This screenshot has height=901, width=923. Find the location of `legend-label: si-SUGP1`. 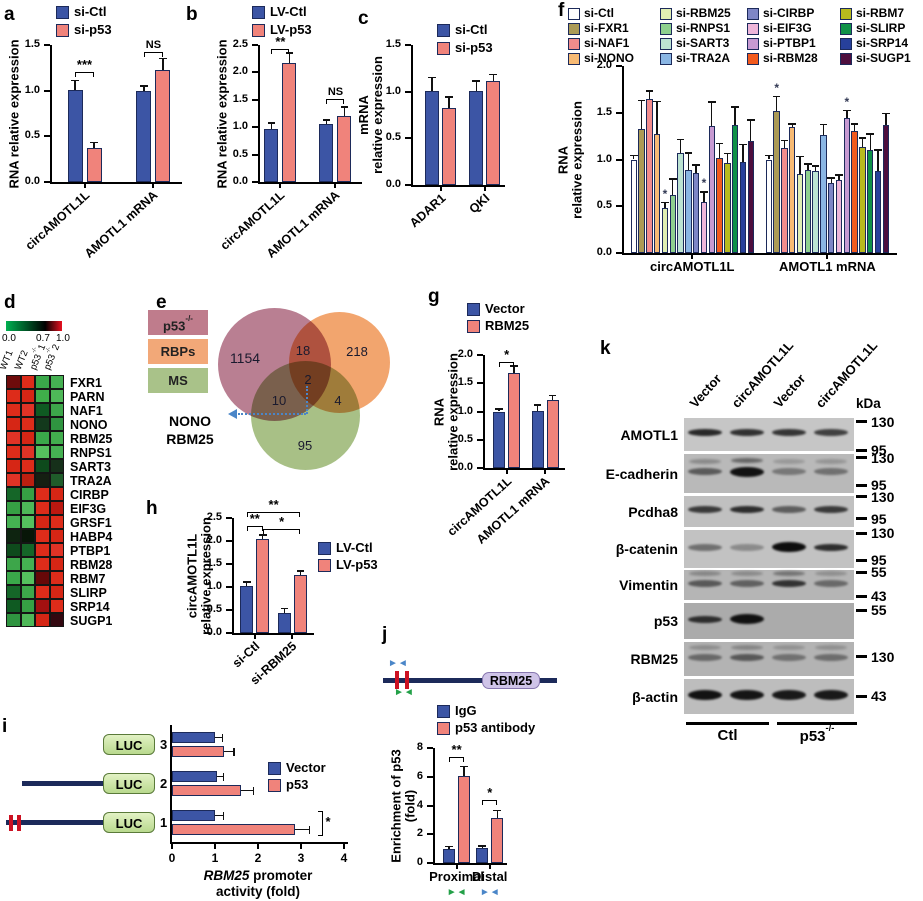

legend-label: si-SUGP1 is located at coordinates (883, 58).